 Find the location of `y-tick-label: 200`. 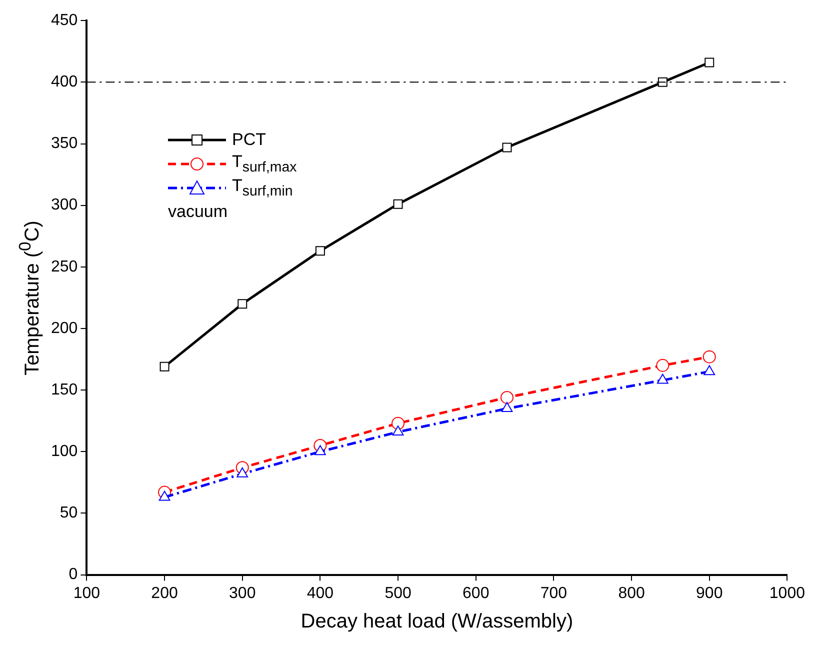

y-tick-label: 200 is located at coordinates (64, 328).